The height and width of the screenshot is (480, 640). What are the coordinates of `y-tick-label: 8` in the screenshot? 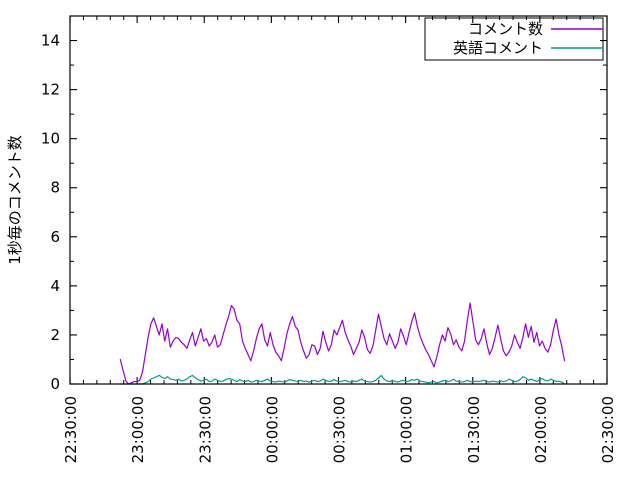 It's located at (55, 188).